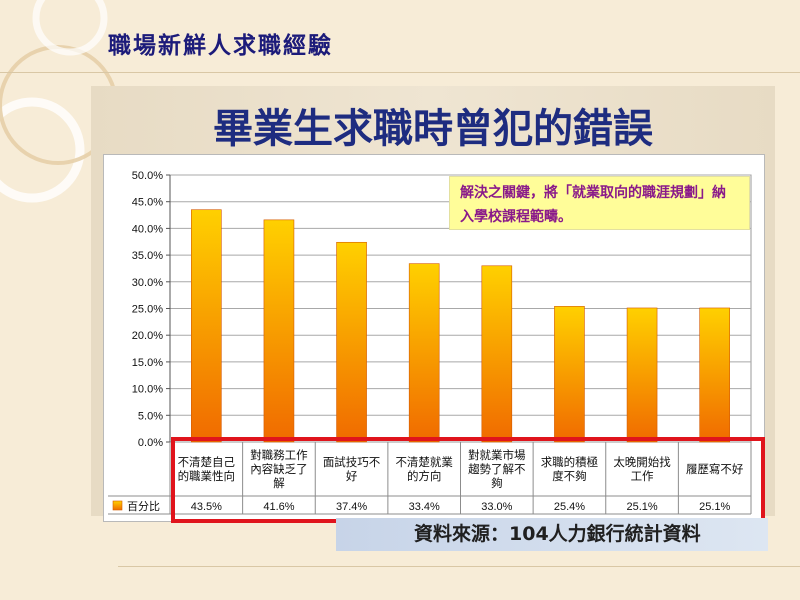 This screenshot has height=600, width=800. I want to click on header-divider, so click(400, 72).